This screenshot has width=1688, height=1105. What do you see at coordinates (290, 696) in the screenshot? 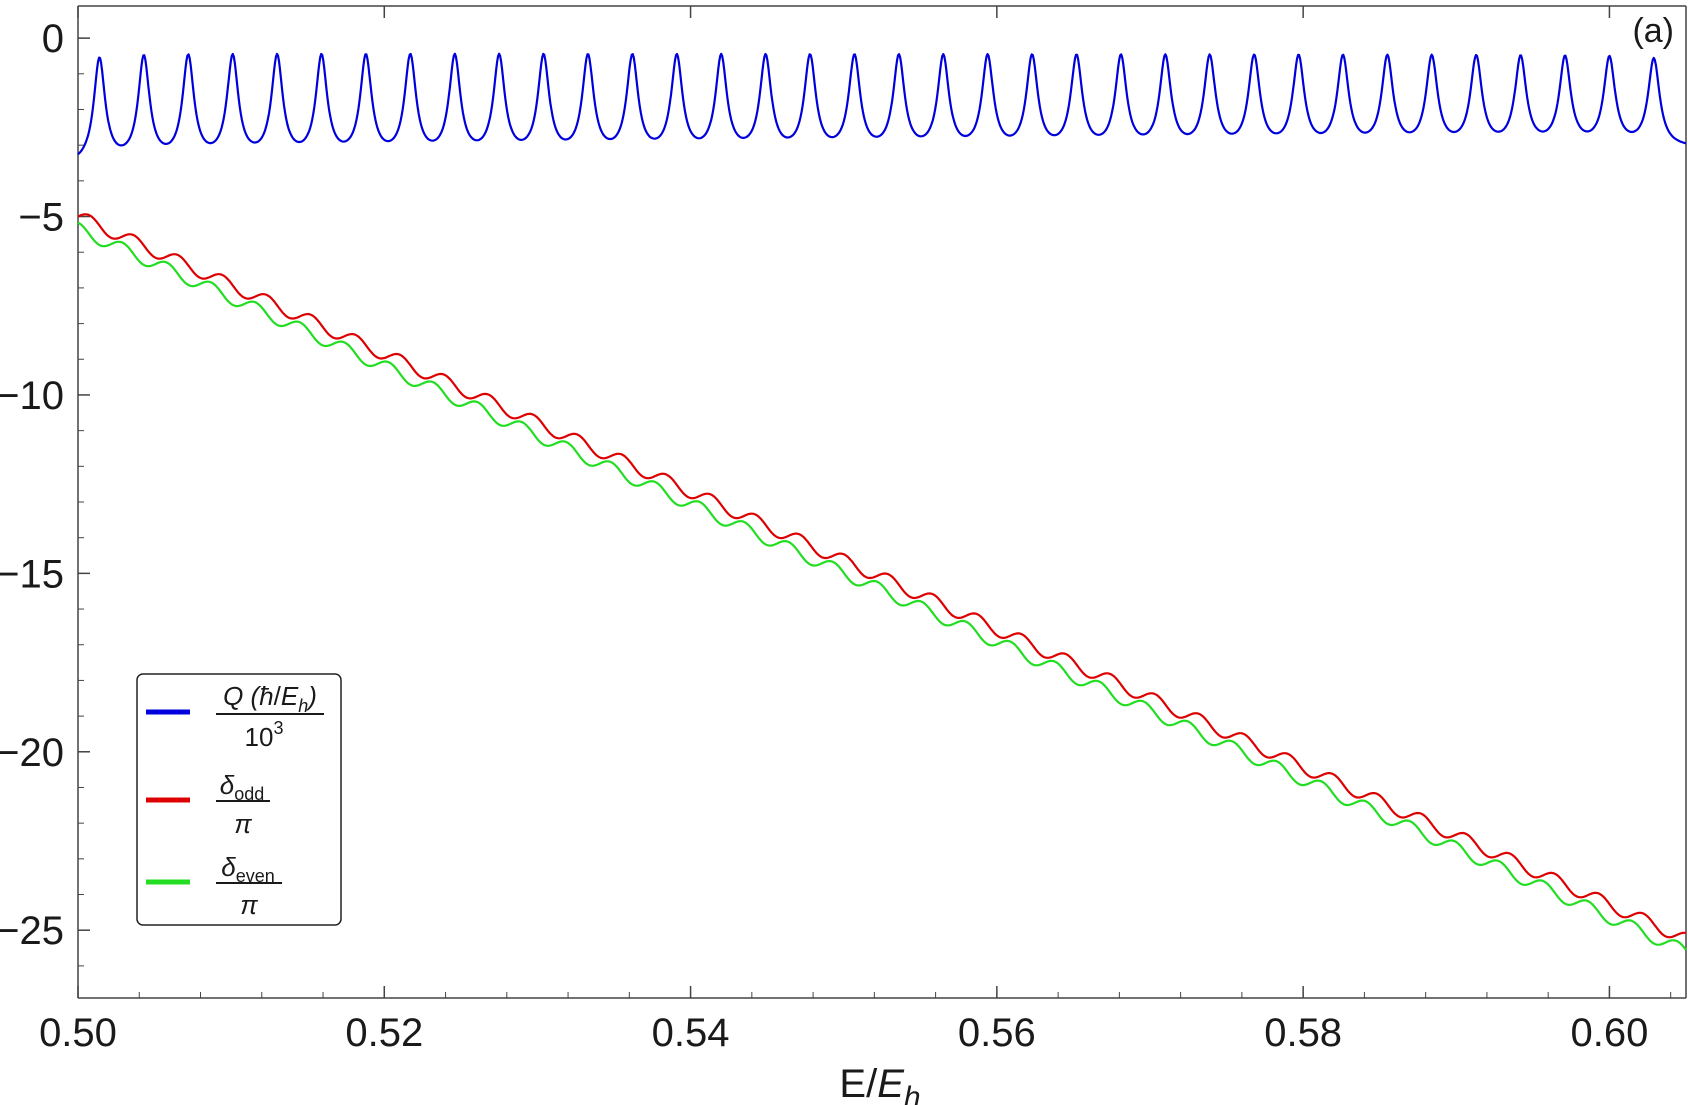
I see `legend-q-num-var: E` at bounding box center [290, 696].